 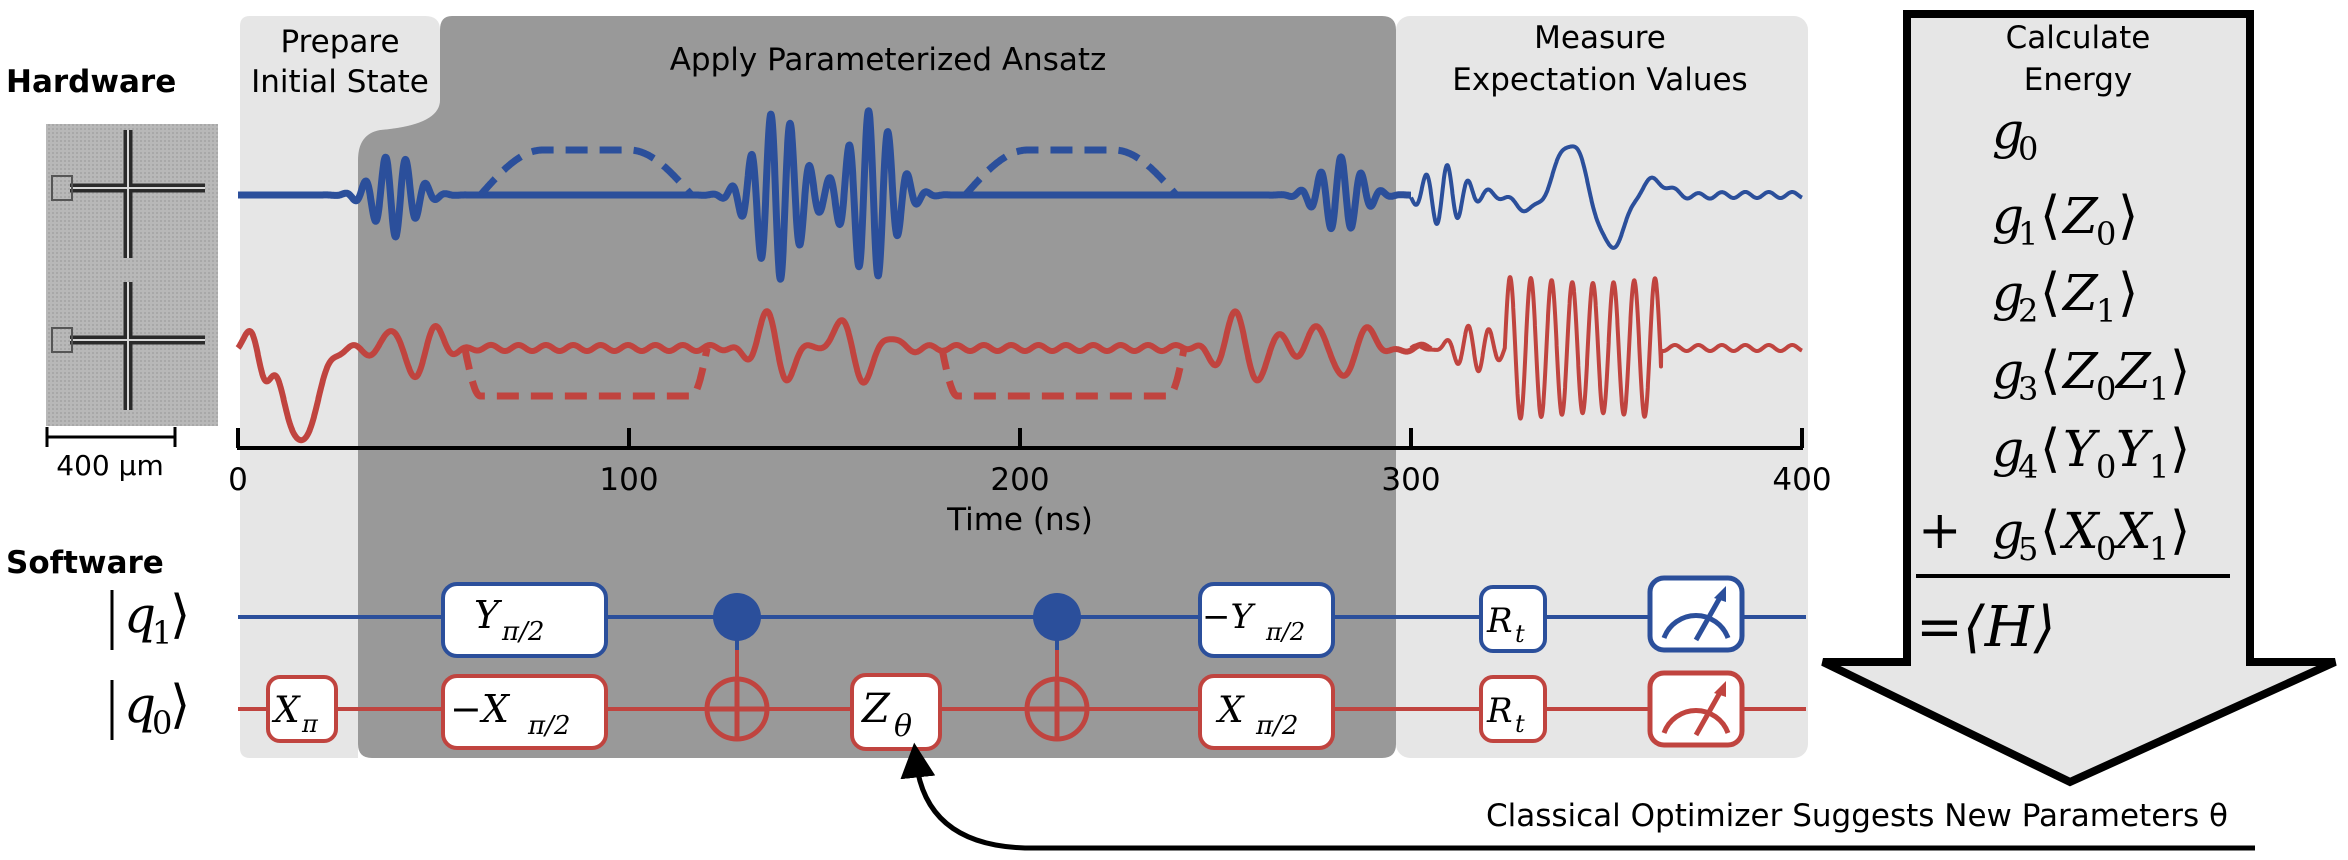 I want to click on plus-sign: +, so click(x=1940, y=531).